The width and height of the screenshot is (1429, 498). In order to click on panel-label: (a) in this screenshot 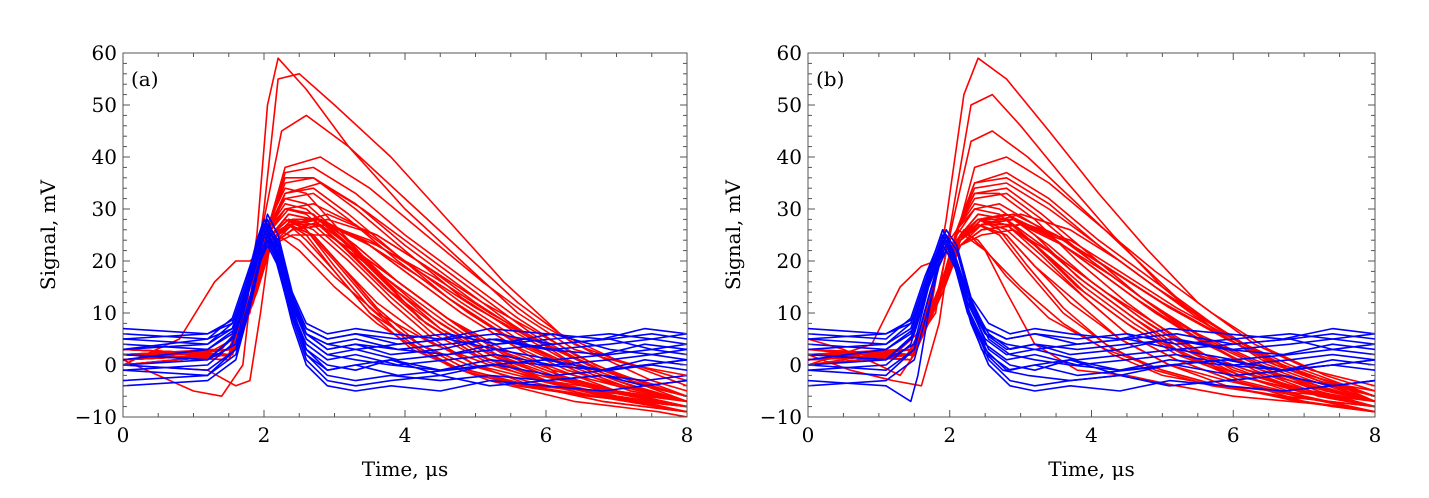, I will do `click(145, 79)`.